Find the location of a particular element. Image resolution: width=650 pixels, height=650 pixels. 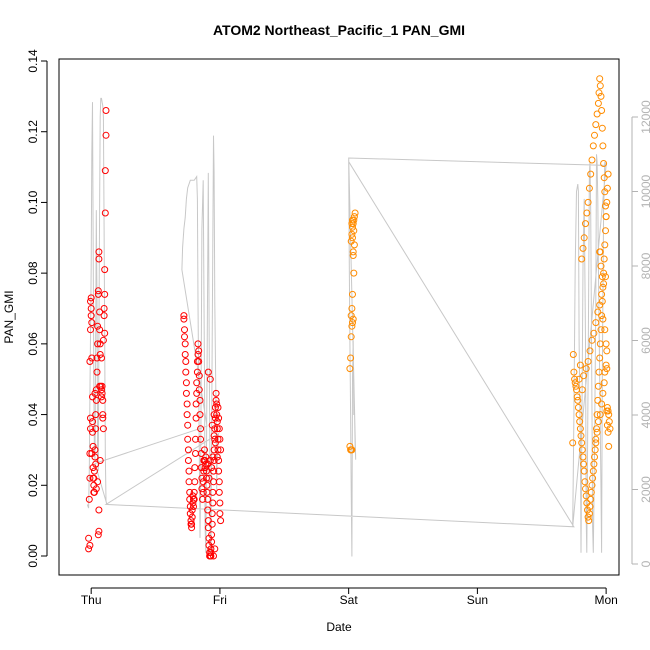

y-tick-label: 0.02 is located at coordinates (33, 485).